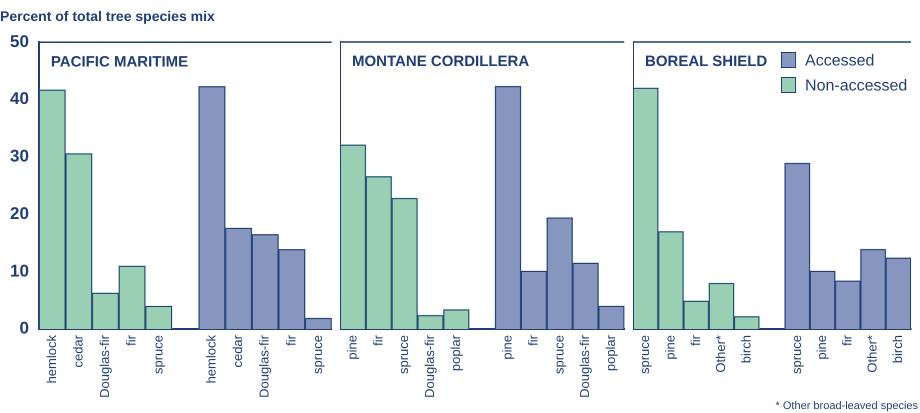 The height and width of the screenshot is (413, 920). Describe the element at coordinates (19, 41) in the screenshot. I see `y-tick-label: 50` at that location.